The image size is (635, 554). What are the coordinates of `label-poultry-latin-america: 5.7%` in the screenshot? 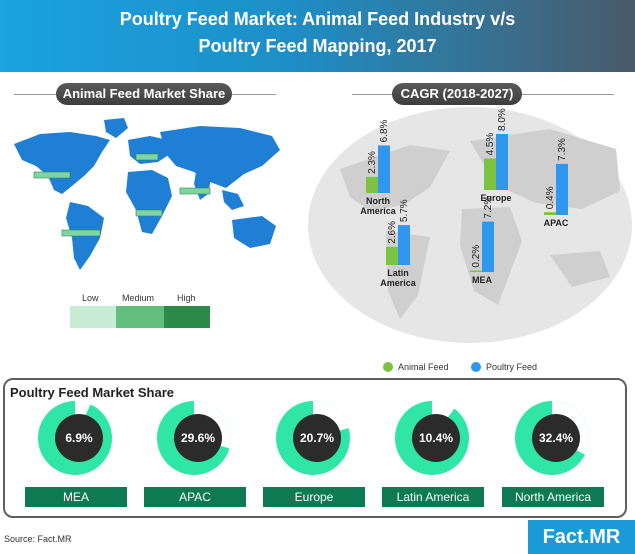 It's located at (404, 210).